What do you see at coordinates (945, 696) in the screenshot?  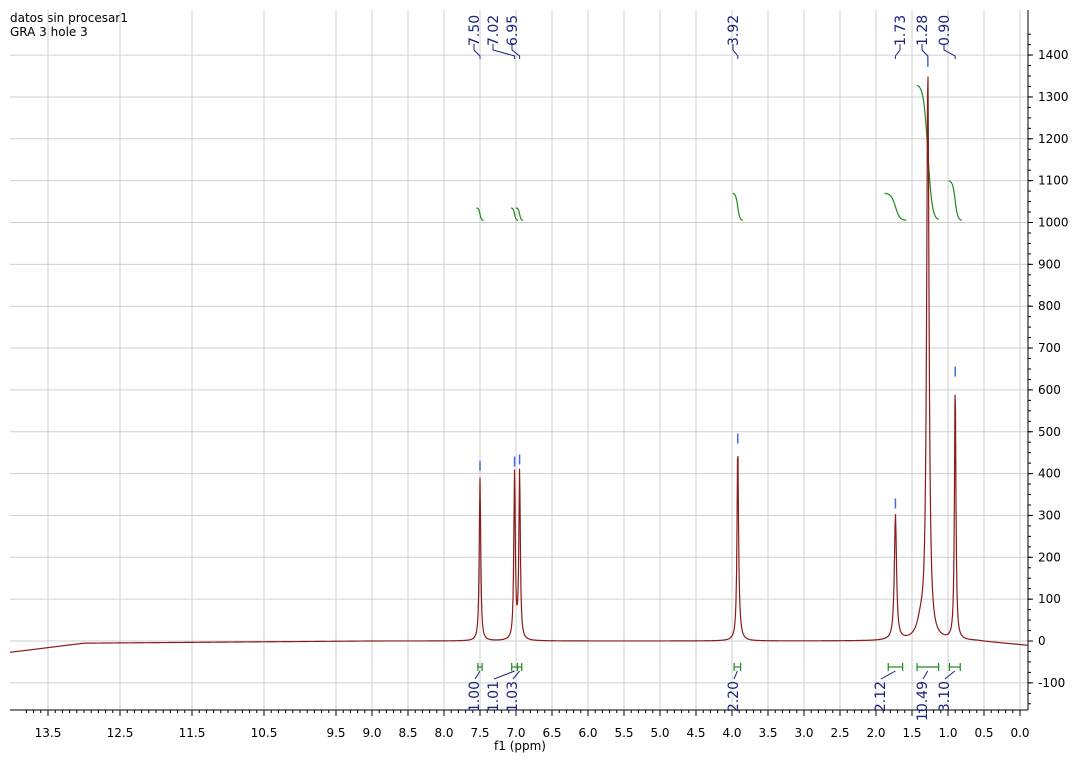 I see `integral-label: 3.10` at bounding box center [945, 696].